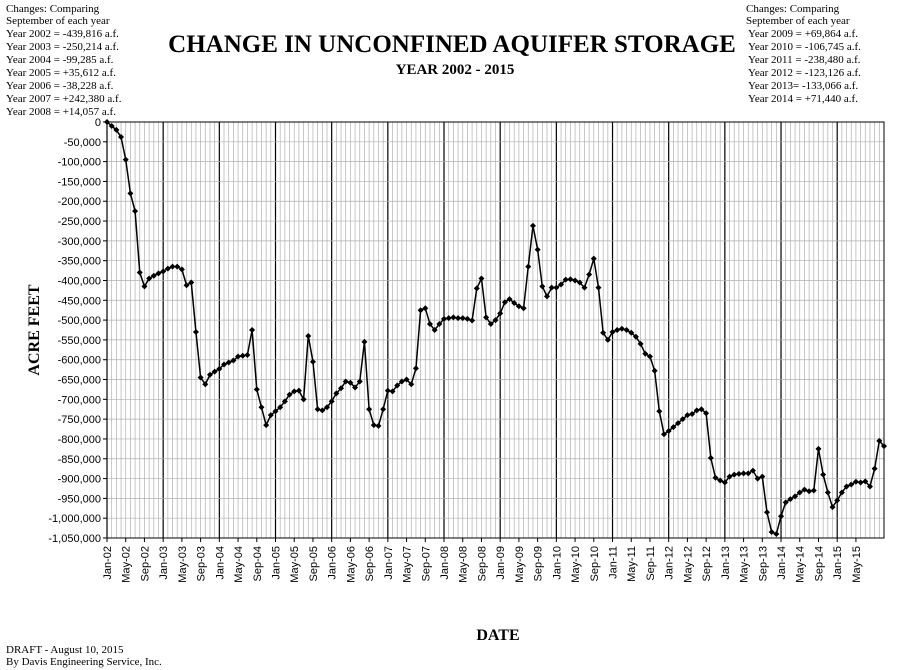  Describe the element at coordinates (497, 635) in the screenshot. I see `x-axis-label: DATE` at that location.